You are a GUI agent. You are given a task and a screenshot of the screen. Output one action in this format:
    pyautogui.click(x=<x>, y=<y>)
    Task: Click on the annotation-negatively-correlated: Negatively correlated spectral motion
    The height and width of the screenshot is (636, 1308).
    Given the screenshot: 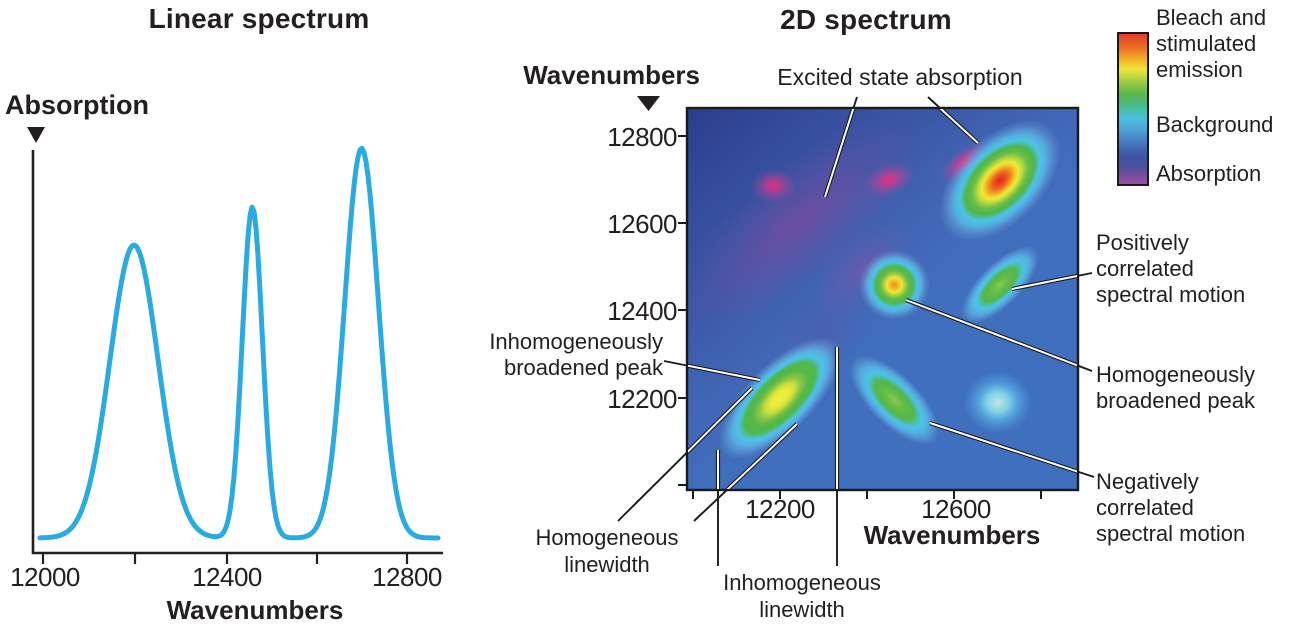 What is the action you would take?
    pyautogui.click(x=1171, y=507)
    